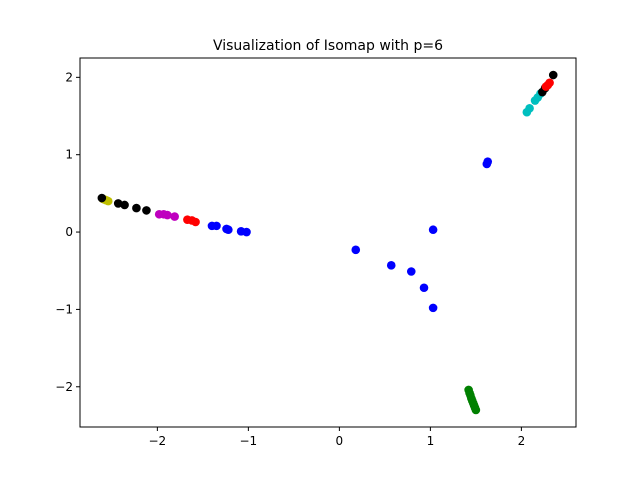 This screenshot has height=480, width=640. I want to click on x-tick-label: 0, so click(340, 441).